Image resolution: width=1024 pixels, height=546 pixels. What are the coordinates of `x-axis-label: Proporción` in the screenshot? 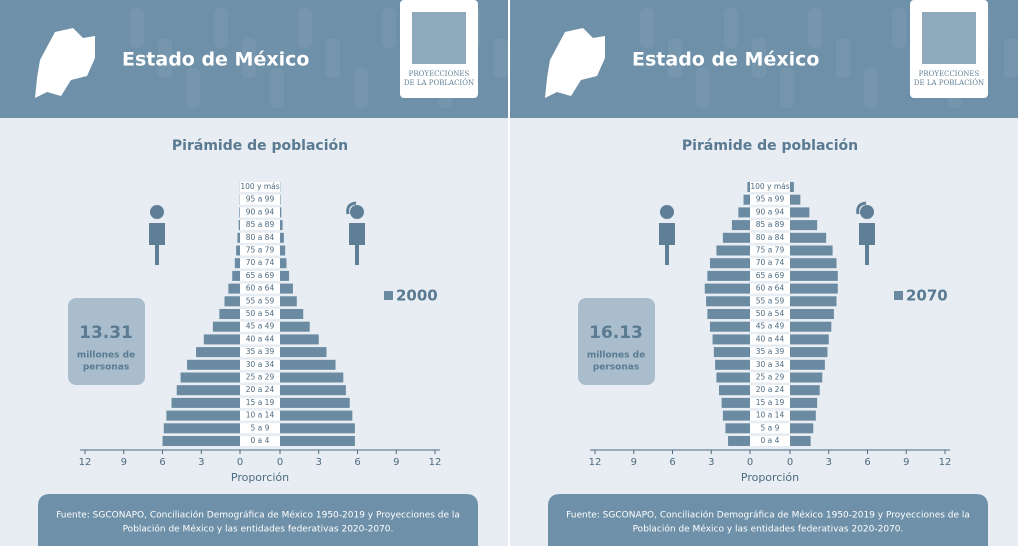 It's located at (260, 477).